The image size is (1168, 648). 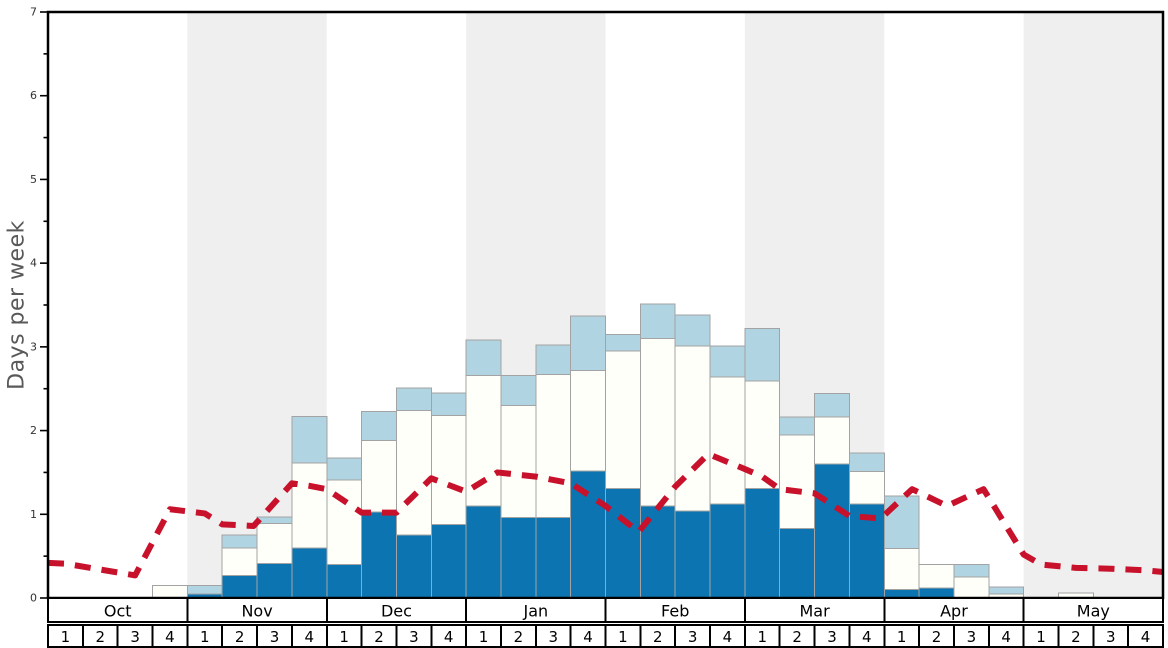 I want to click on month-label-feb: Feb, so click(x=675, y=611).